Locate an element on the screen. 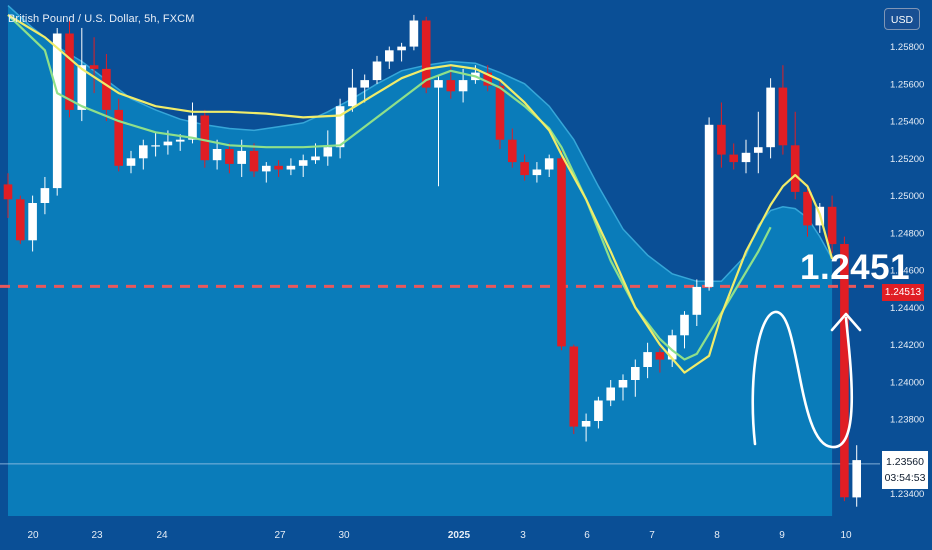  price-tick-label: 1.24800 is located at coordinates (907, 233).